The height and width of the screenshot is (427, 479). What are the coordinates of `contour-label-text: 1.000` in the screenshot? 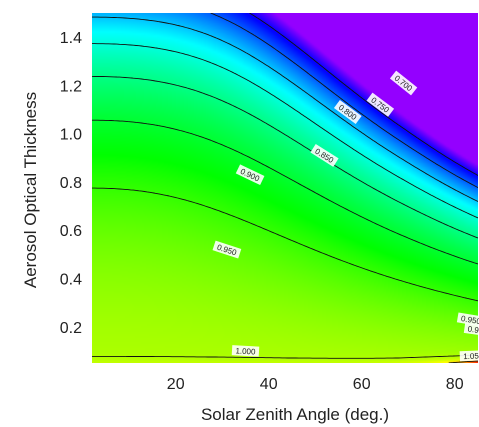 It's located at (245, 351).